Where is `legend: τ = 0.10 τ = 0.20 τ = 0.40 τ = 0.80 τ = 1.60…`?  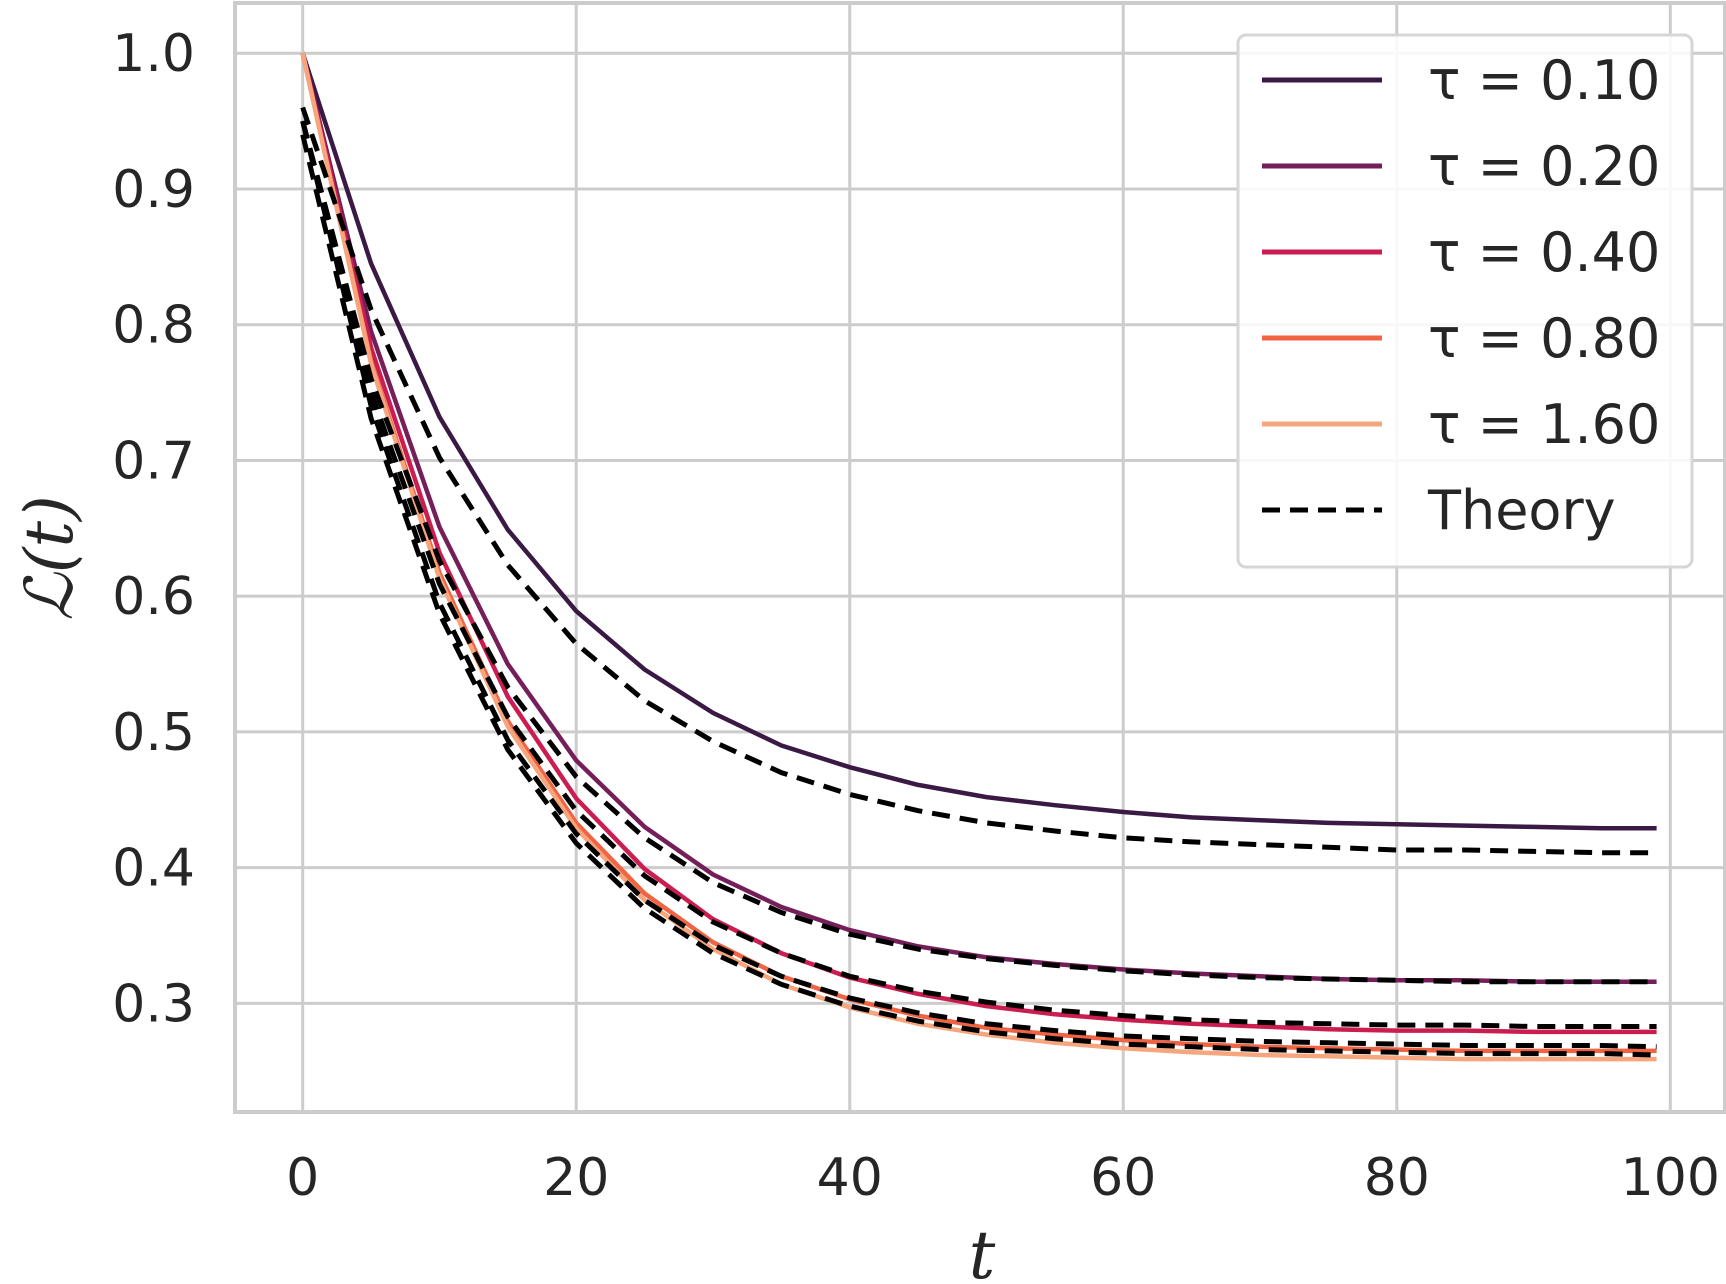
legend: τ = 0.10 τ = 0.20 τ = 0.40 τ = 0.80 τ = 1.60… is located at coordinates (1465, 301).